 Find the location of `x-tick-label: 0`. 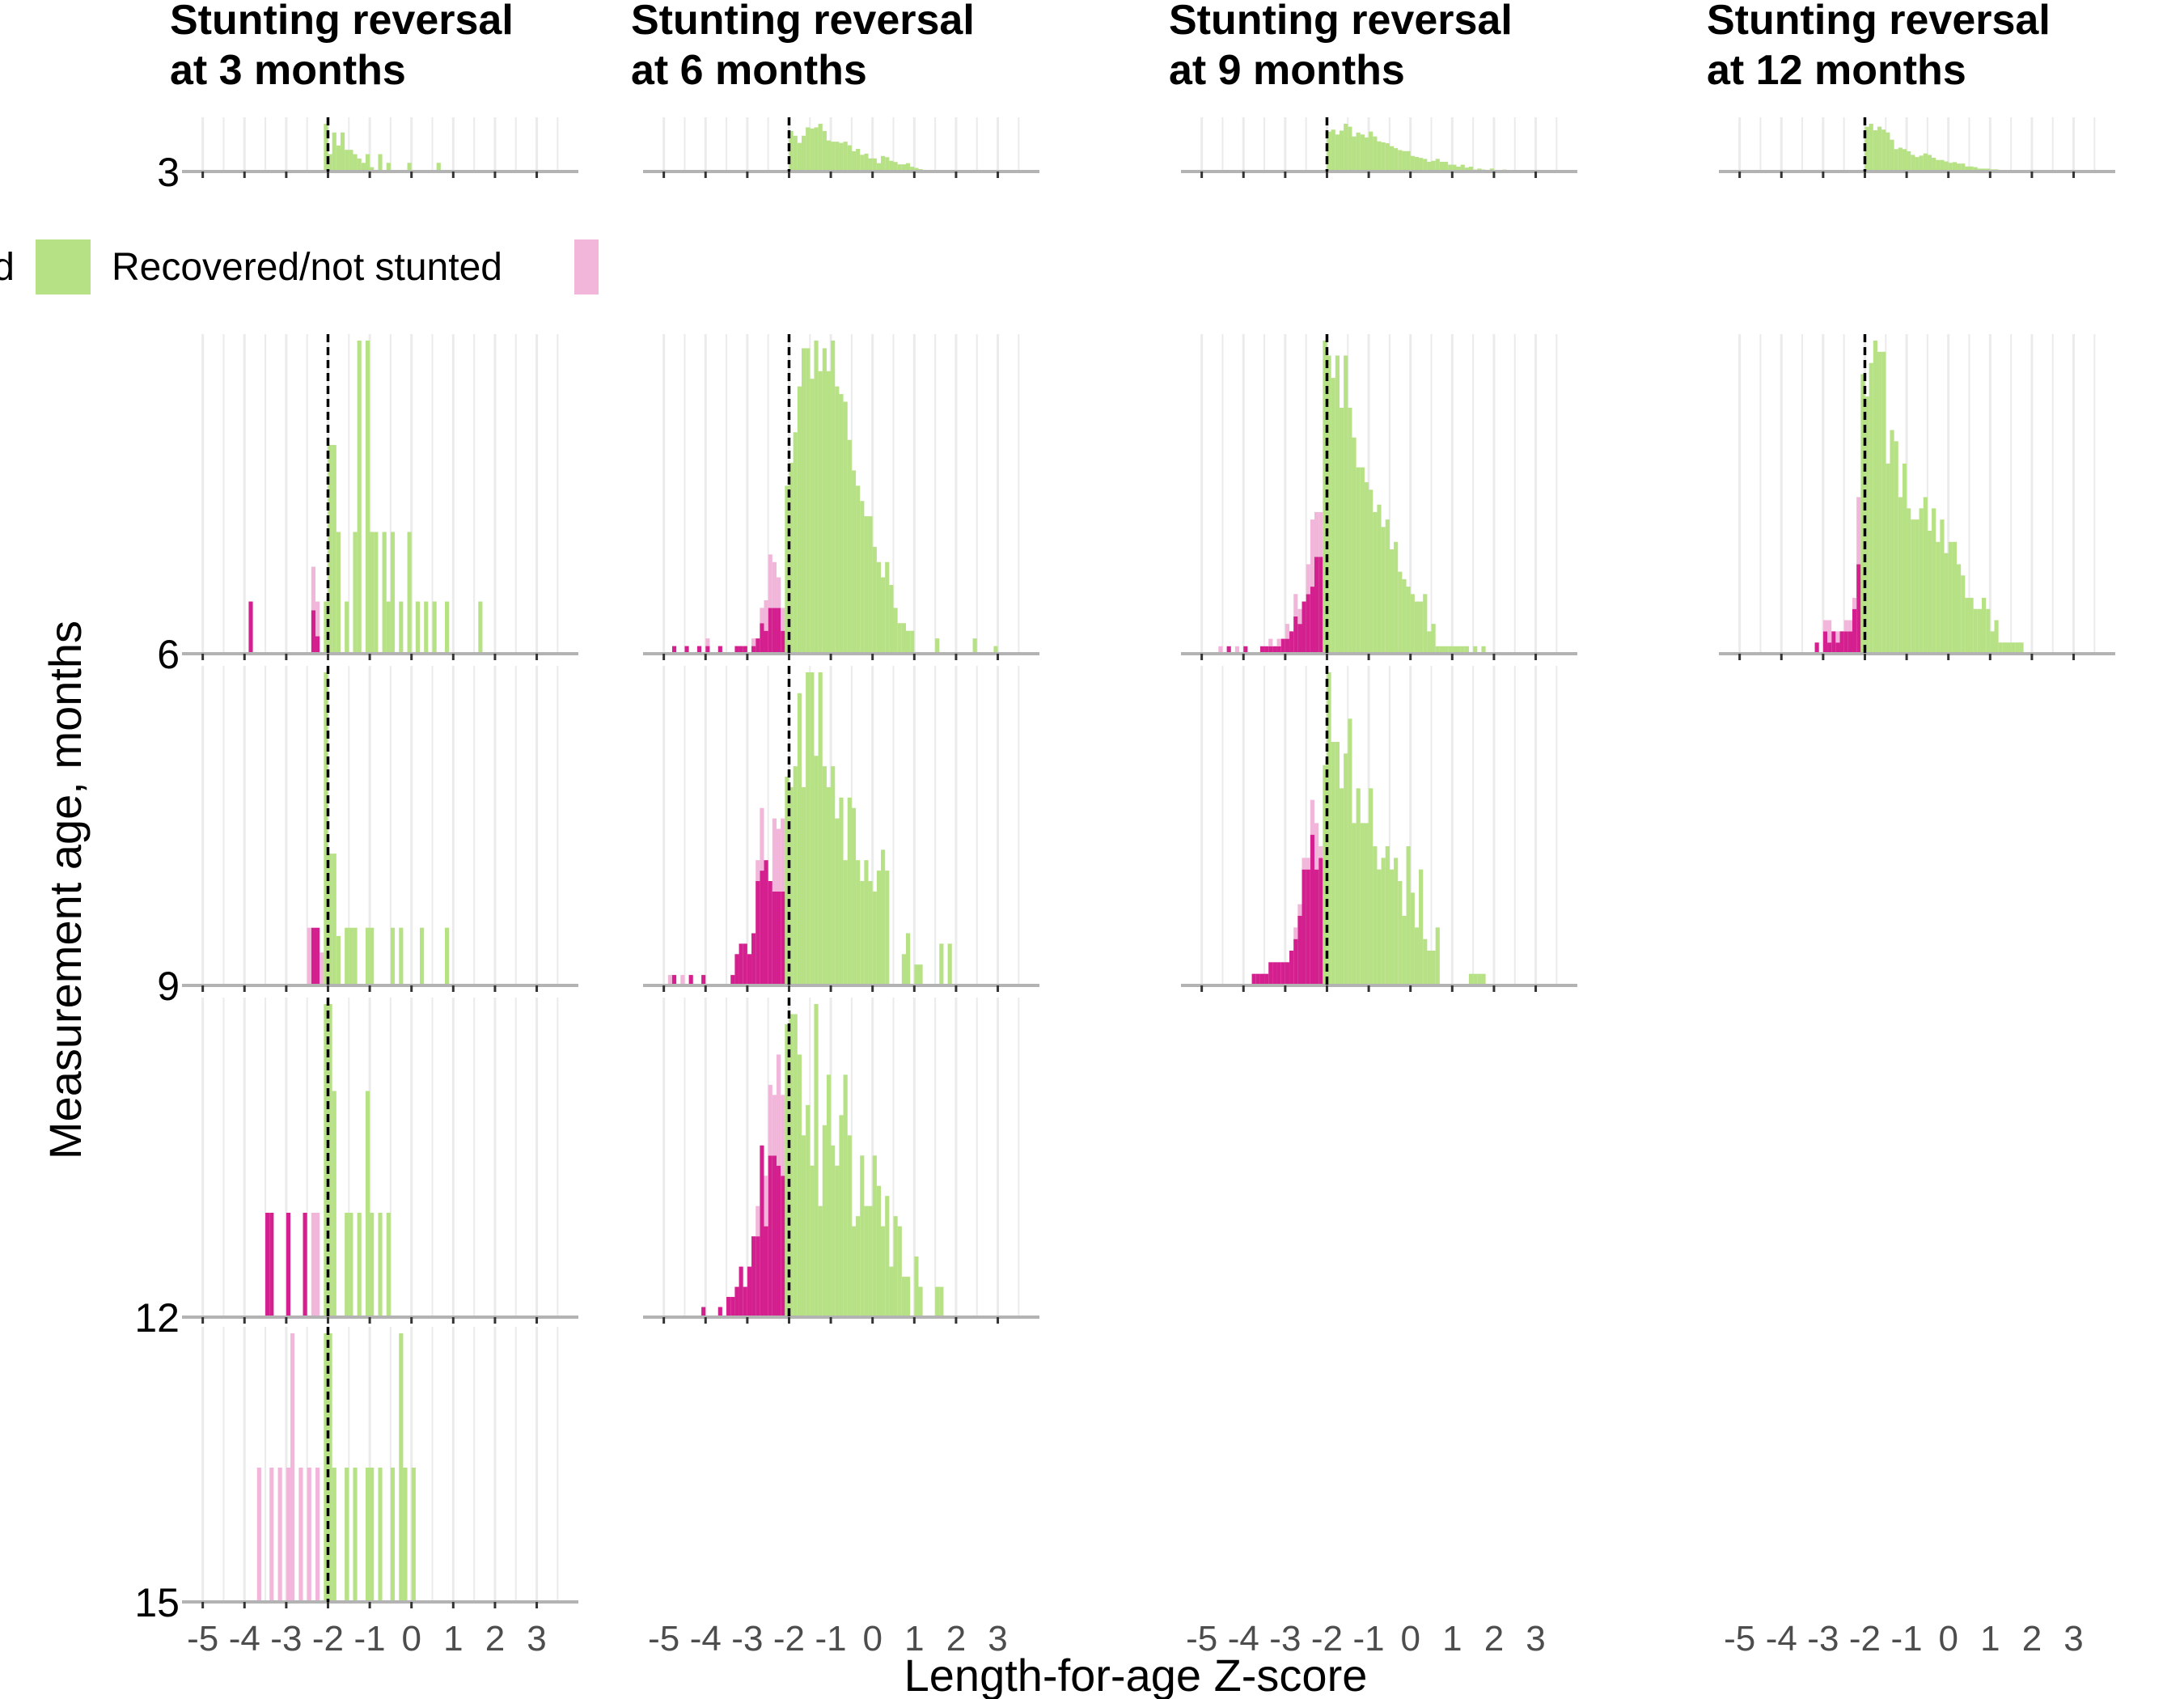

x-tick-label: 0 is located at coordinates (872, 1639).